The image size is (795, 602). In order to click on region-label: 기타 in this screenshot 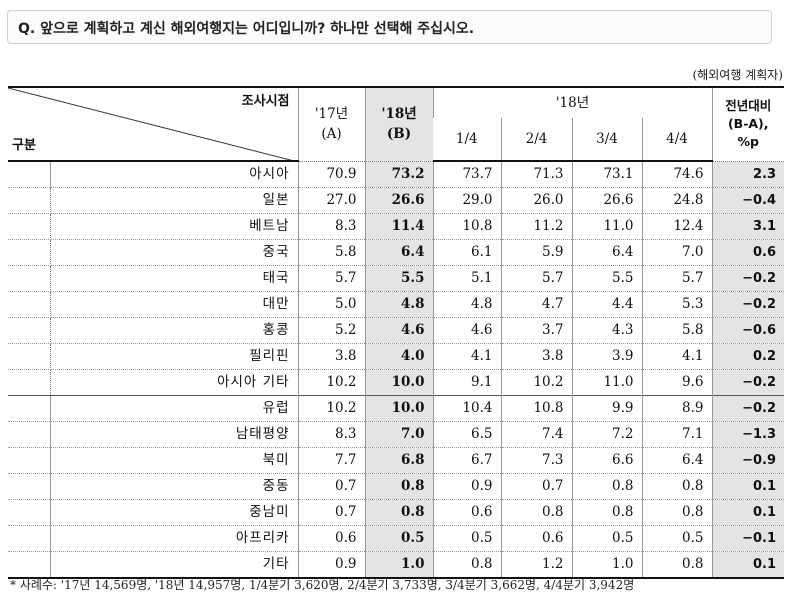, I will do `click(173, 565)`.